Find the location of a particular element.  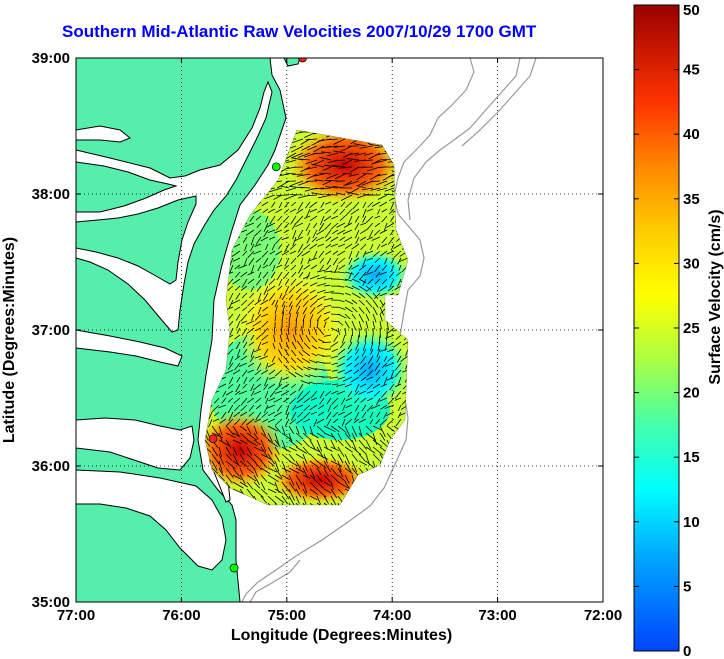

albemarle-sound is located at coordinates (135, 444).